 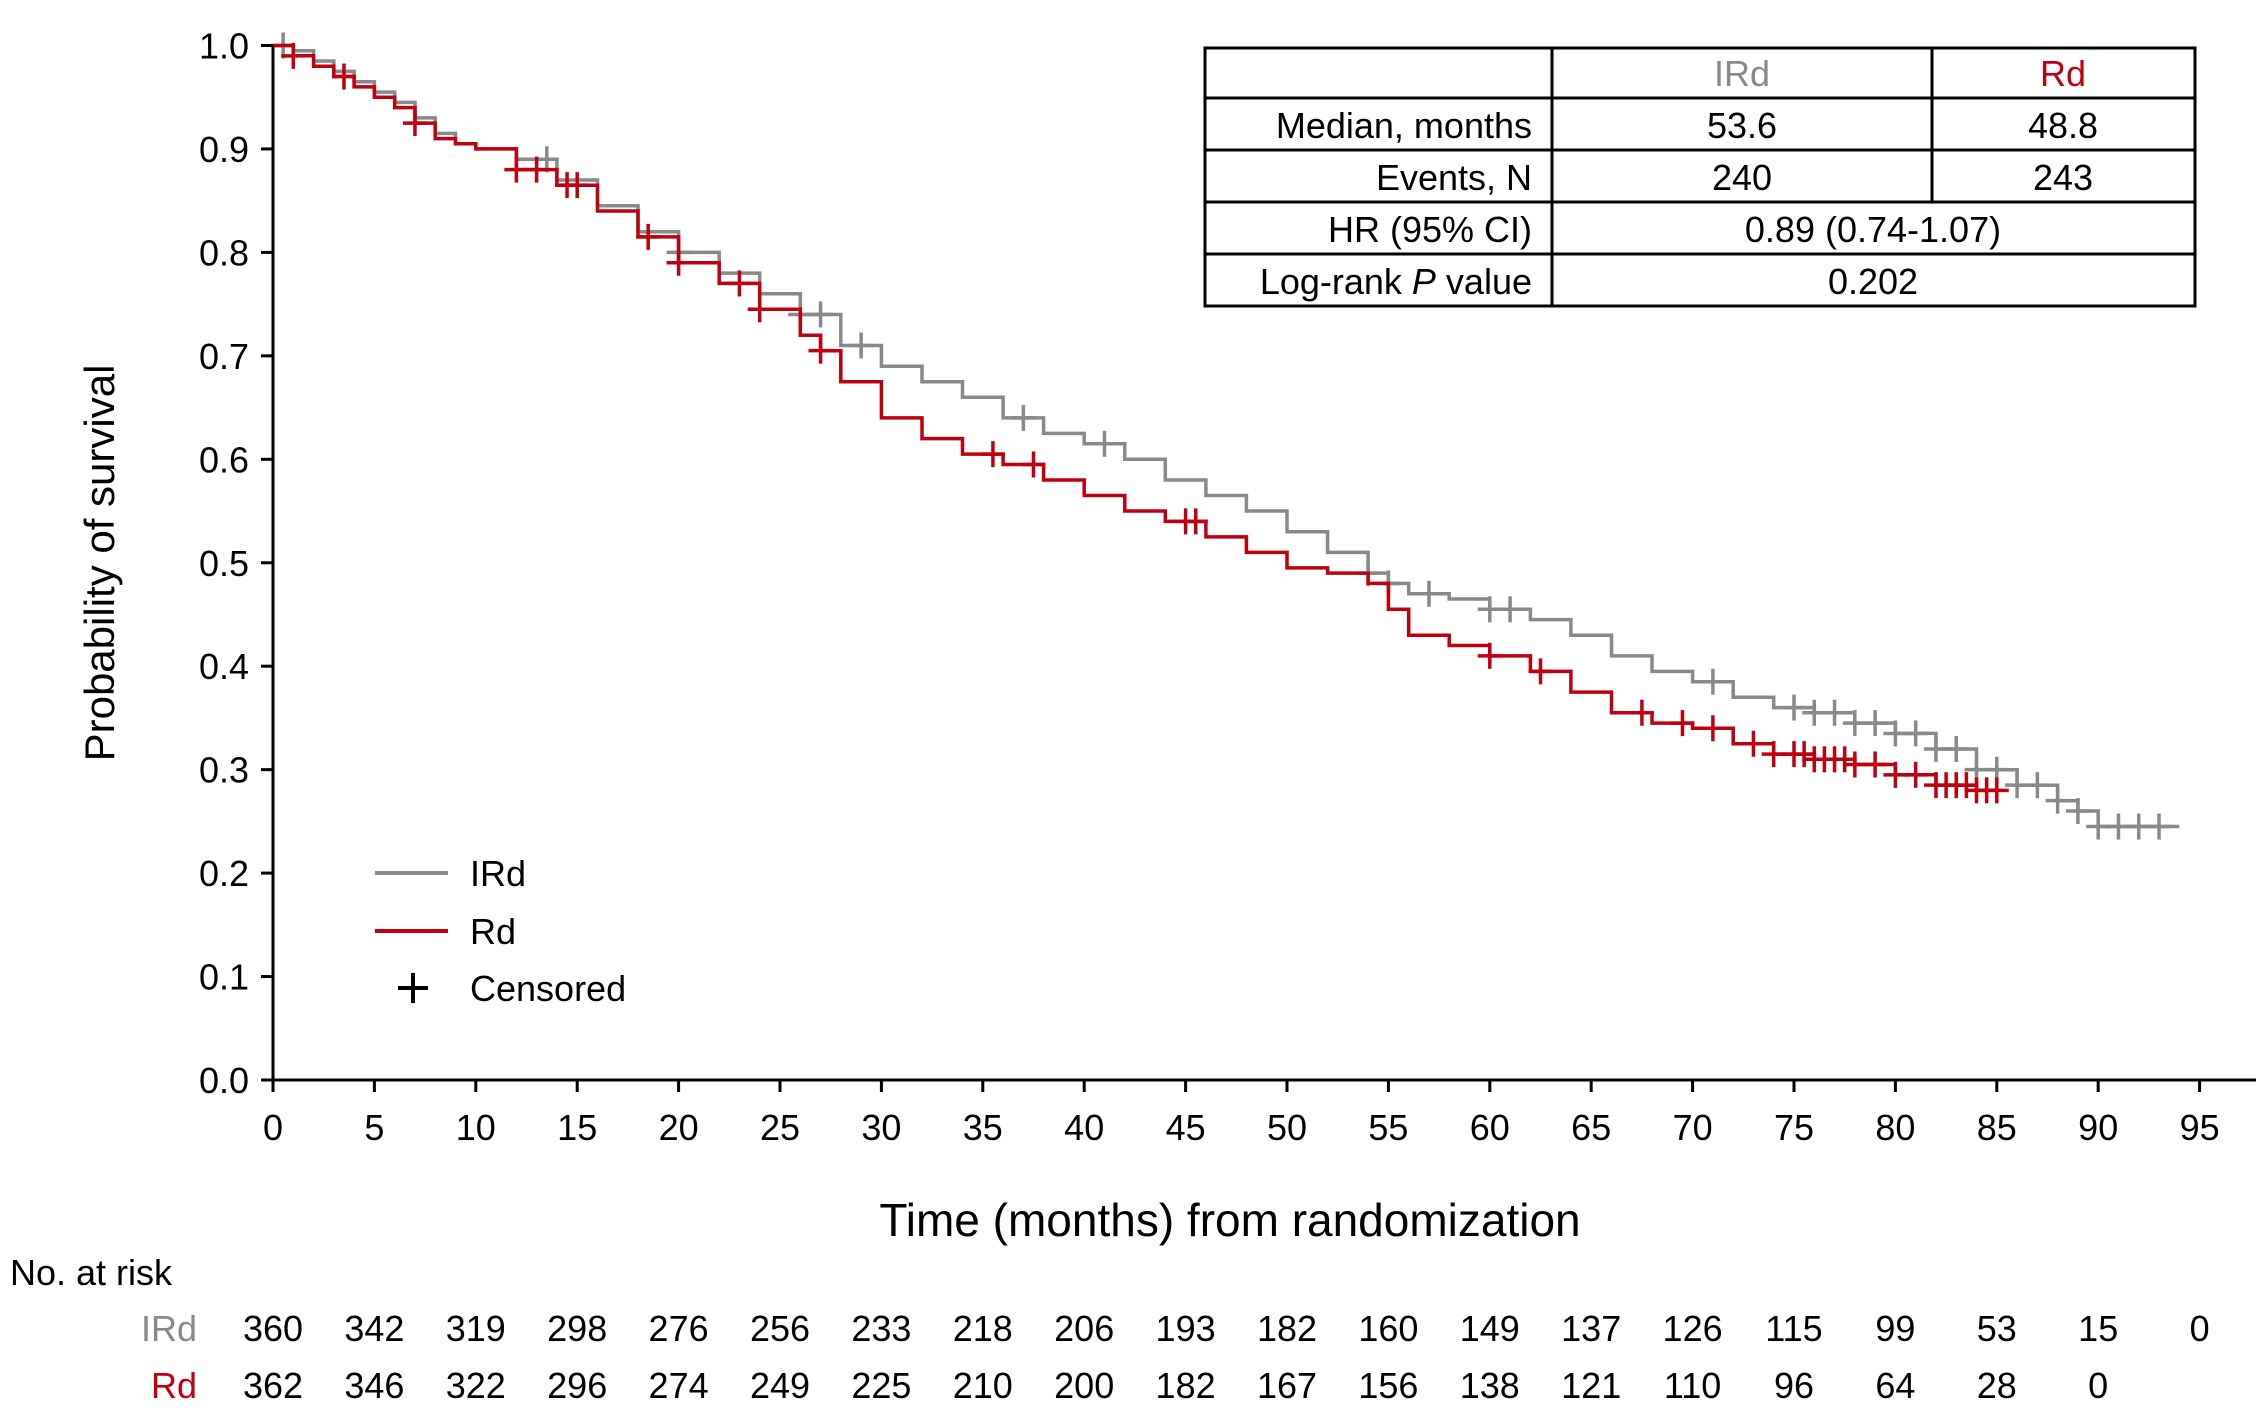 I want to click on y-tick-label: 0.7, so click(x=224, y=356).